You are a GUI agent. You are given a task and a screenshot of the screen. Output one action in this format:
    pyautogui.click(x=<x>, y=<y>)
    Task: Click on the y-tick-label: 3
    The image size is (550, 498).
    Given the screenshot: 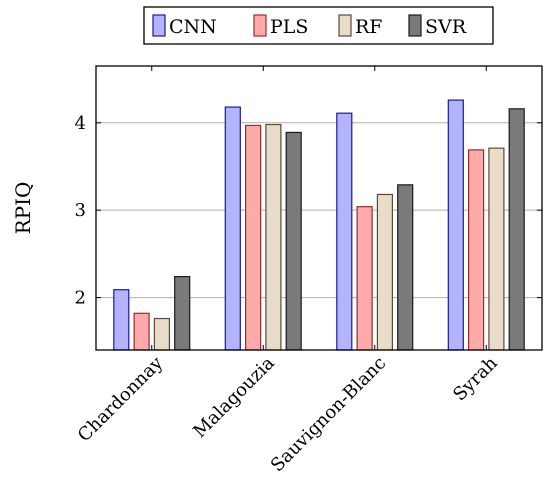 What is the action you would take?
    pyautogui.click(x=80, y=210)
    